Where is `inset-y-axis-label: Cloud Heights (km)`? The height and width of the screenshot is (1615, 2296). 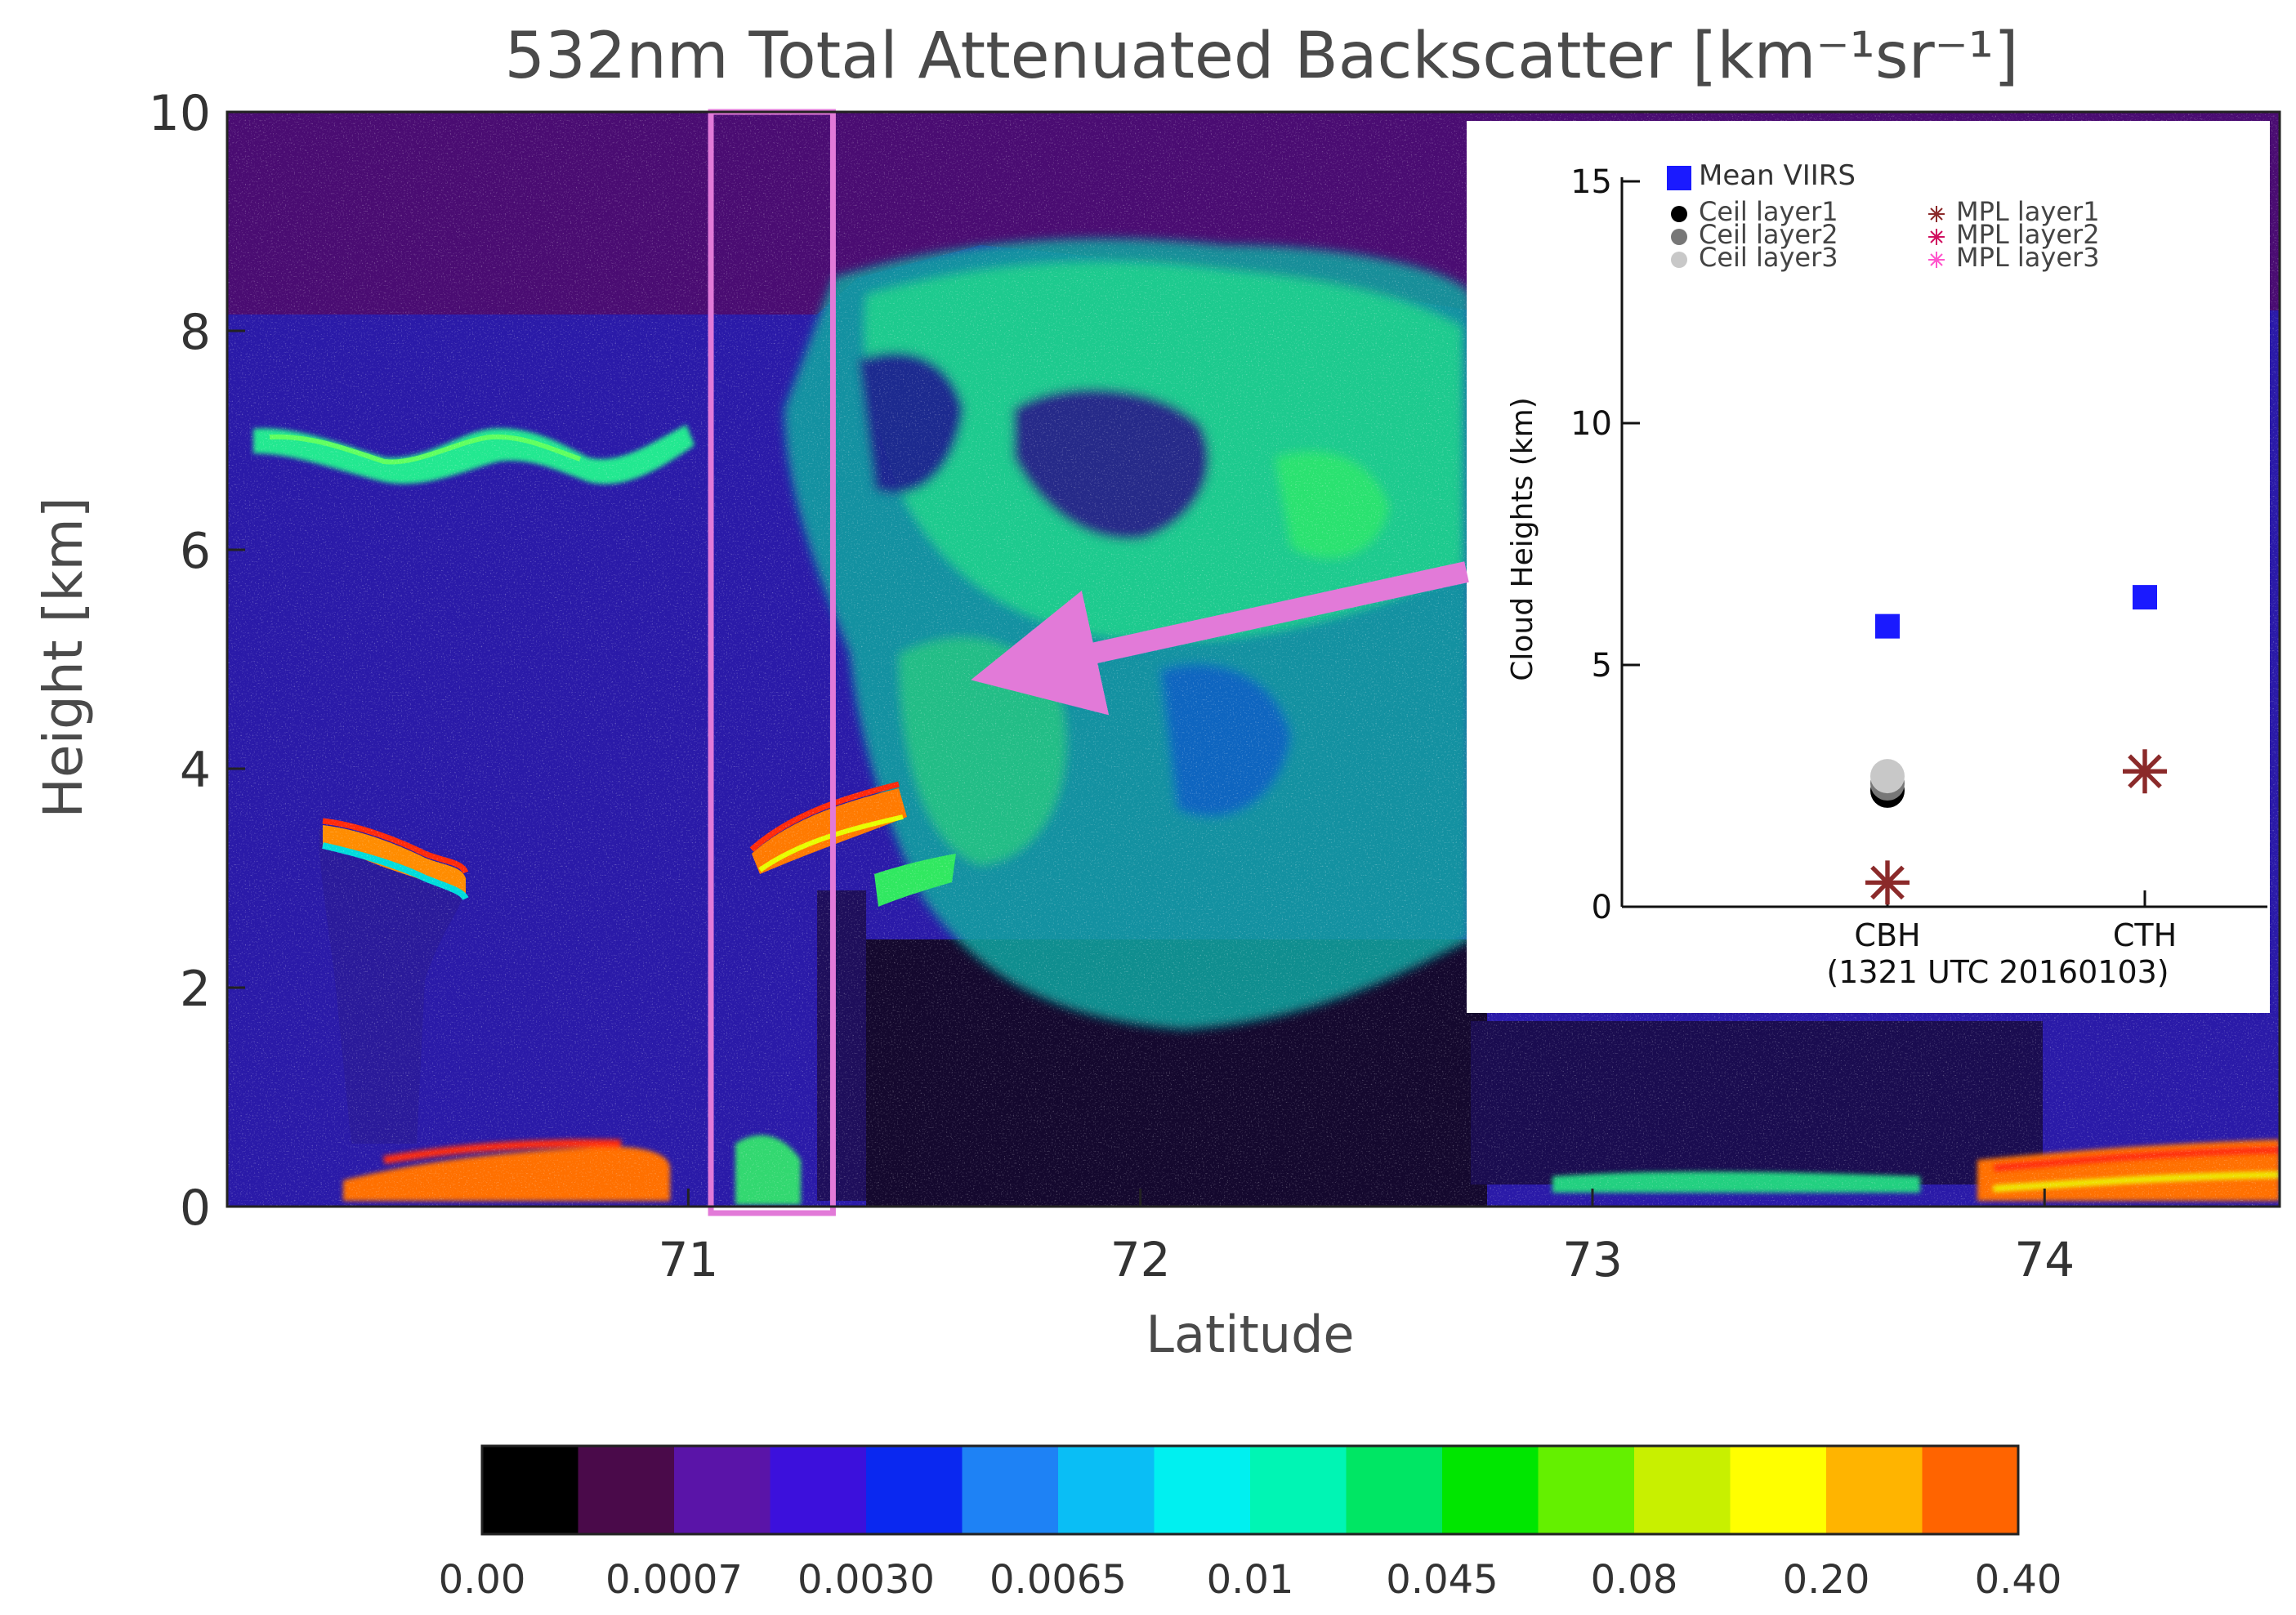 inset-y-axis-label: Cloud Heights (km) is located at coordinates (1522, 538).